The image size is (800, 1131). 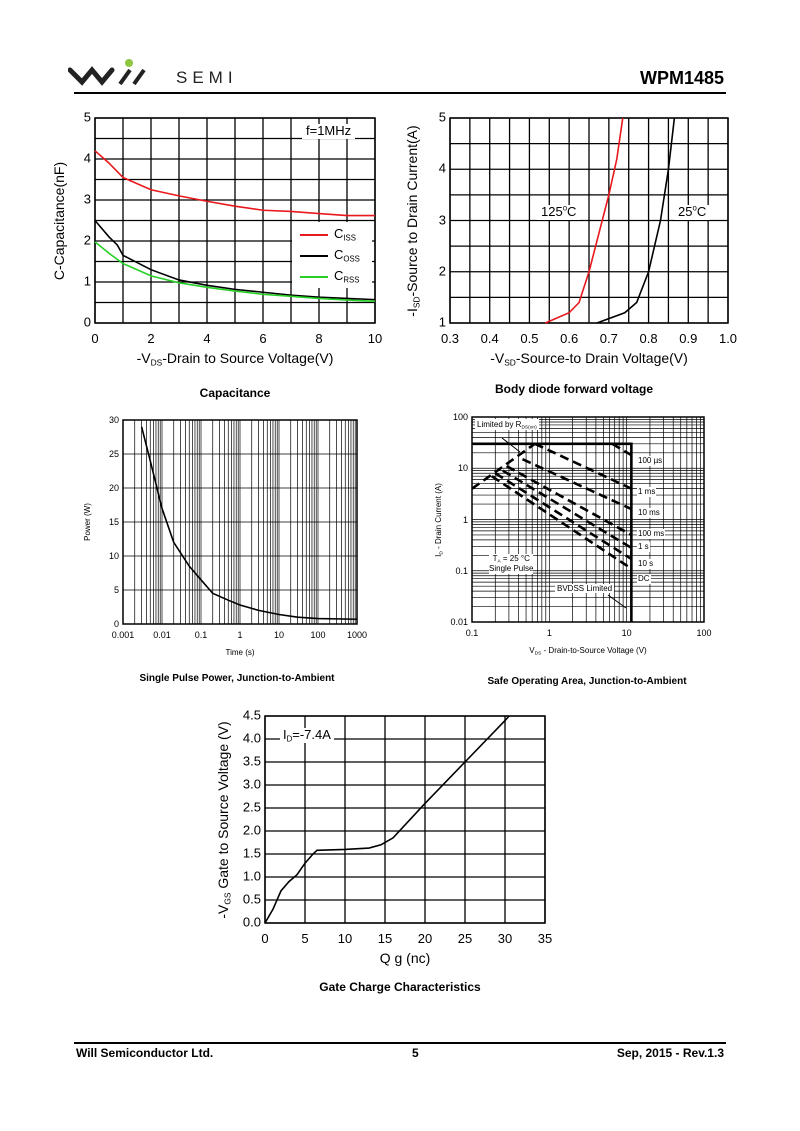 I want to click on x-tick-label: 0.5, so click(x=529, y=338).